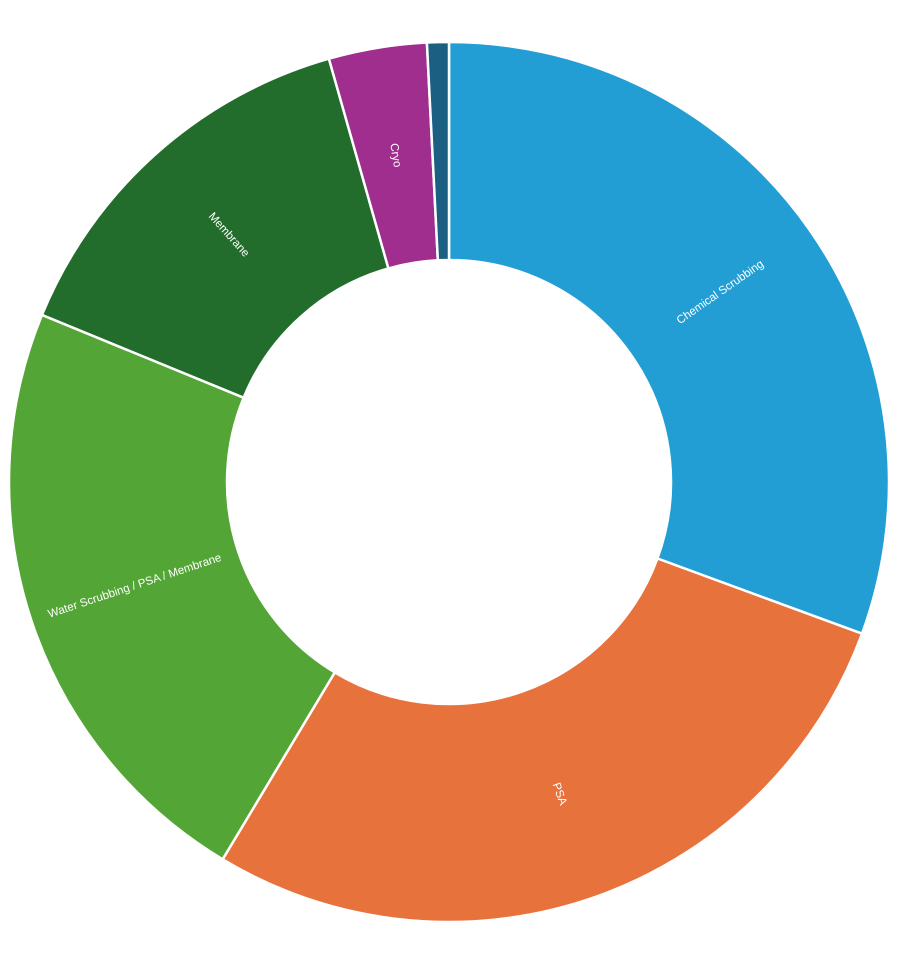 The image size is (900, 966). What do you see at coordinates (395, 155) in the screenshot?
I see `slice-label-5: Cryo` at bounding box center [395, 155].